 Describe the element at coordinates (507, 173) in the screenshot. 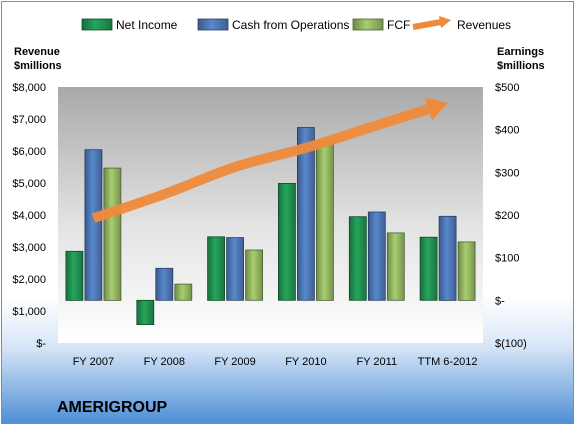

I see `right-axis-tick: $300` at that location.